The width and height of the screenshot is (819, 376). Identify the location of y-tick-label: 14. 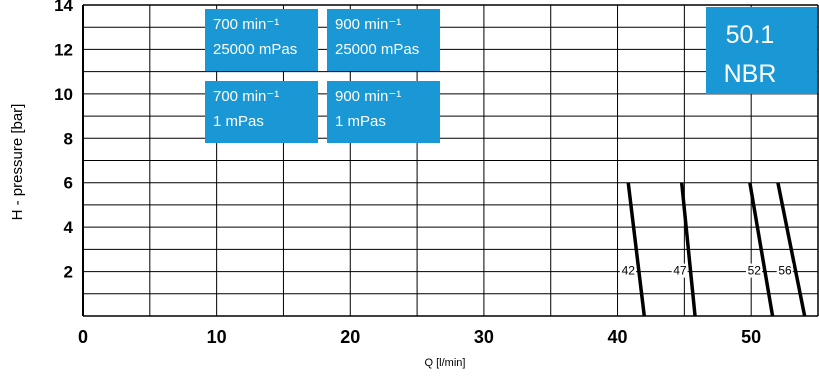
(63, 7).